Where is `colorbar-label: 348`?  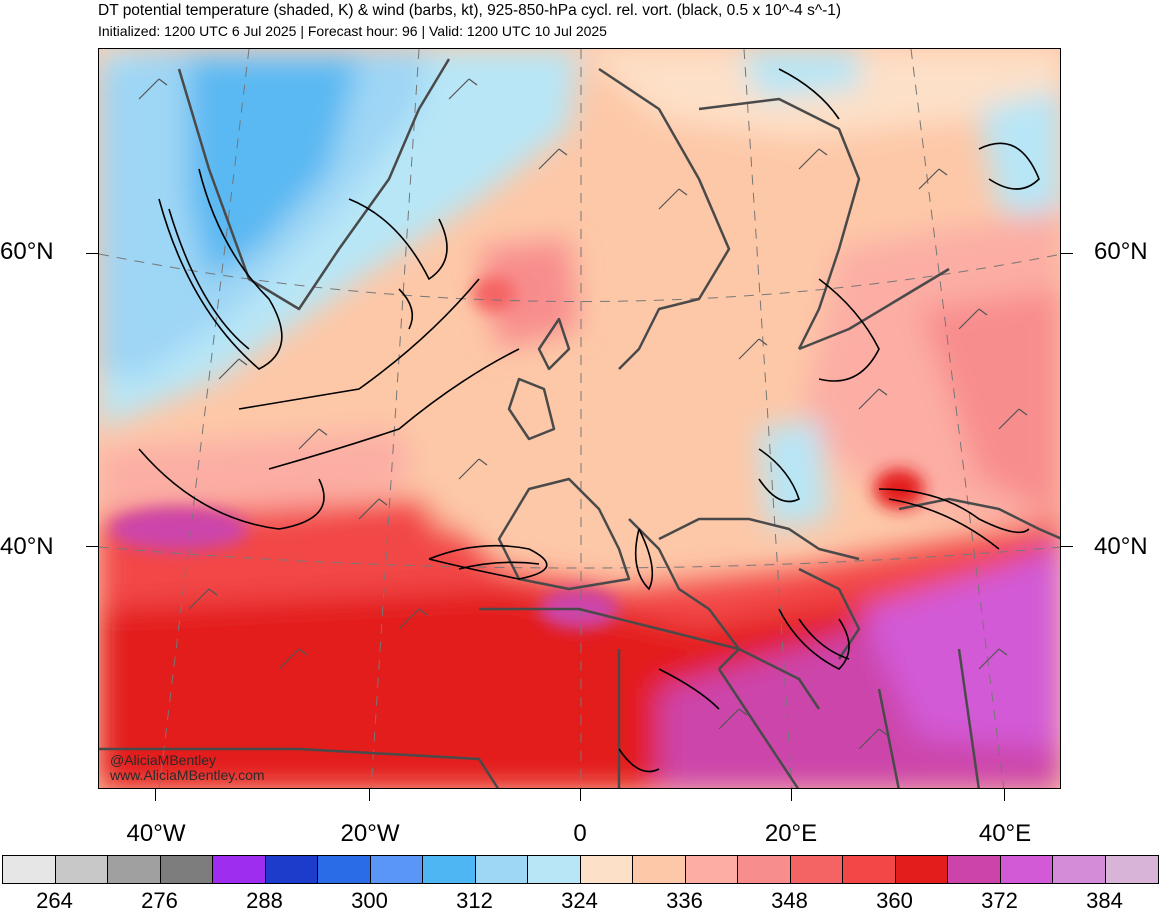 colorbar-label: 348 is located at coordinates (789, 900).